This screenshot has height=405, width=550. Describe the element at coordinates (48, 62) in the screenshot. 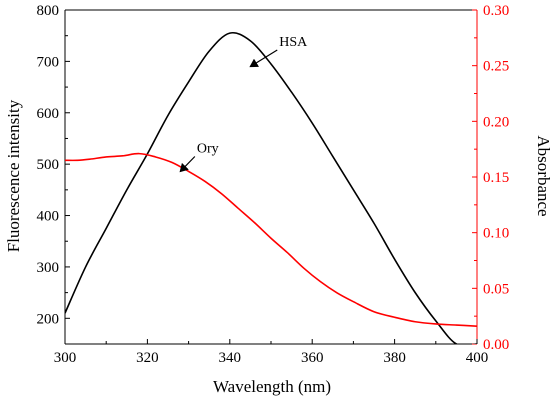

I see `left-tick-label: 700` at that location.